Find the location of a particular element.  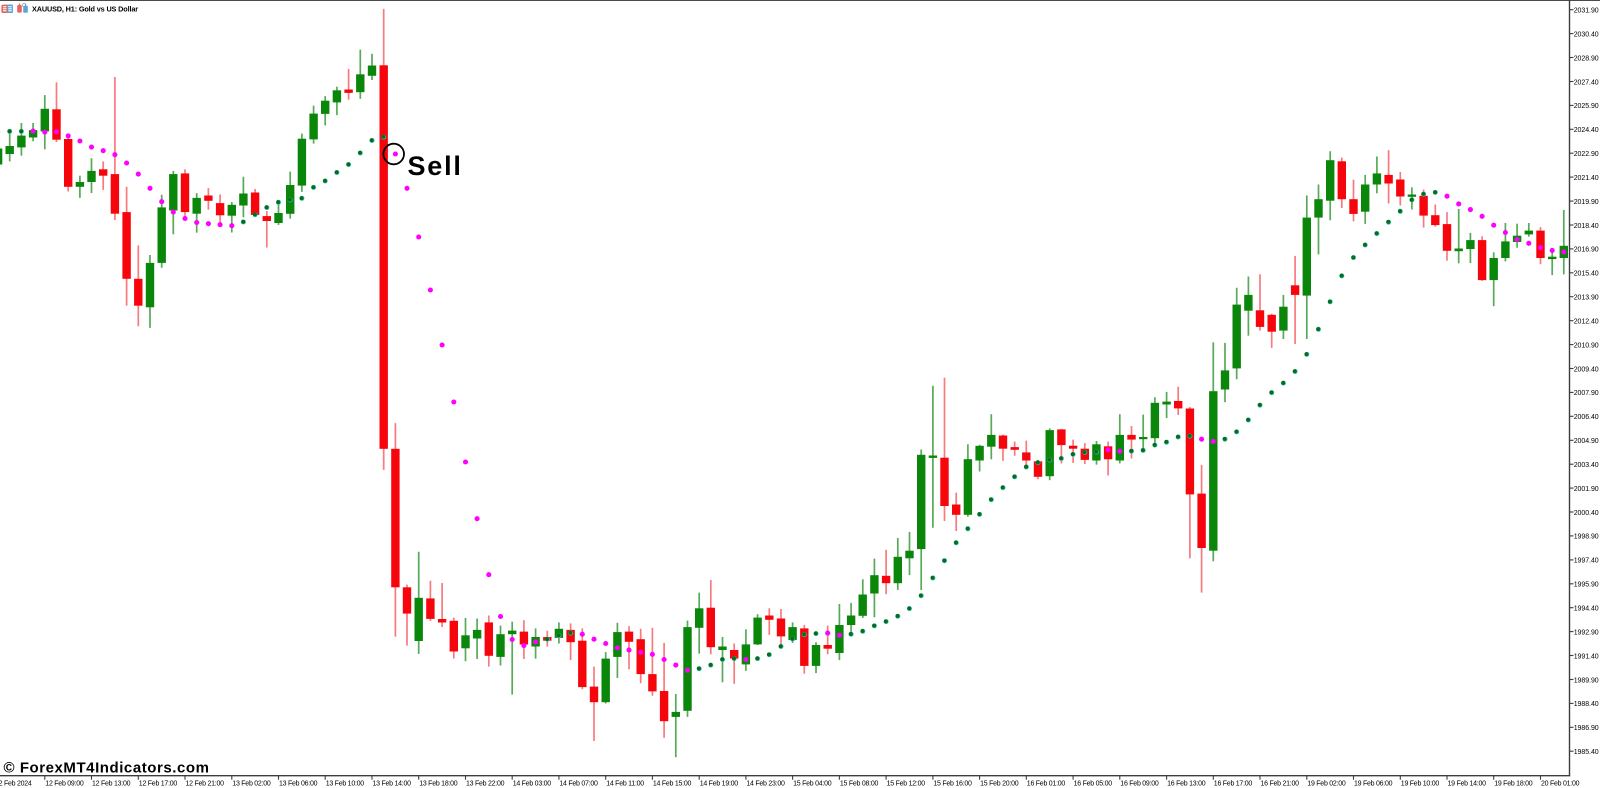

svg-text: 1995.90 is located at coordinates (1586, 585).